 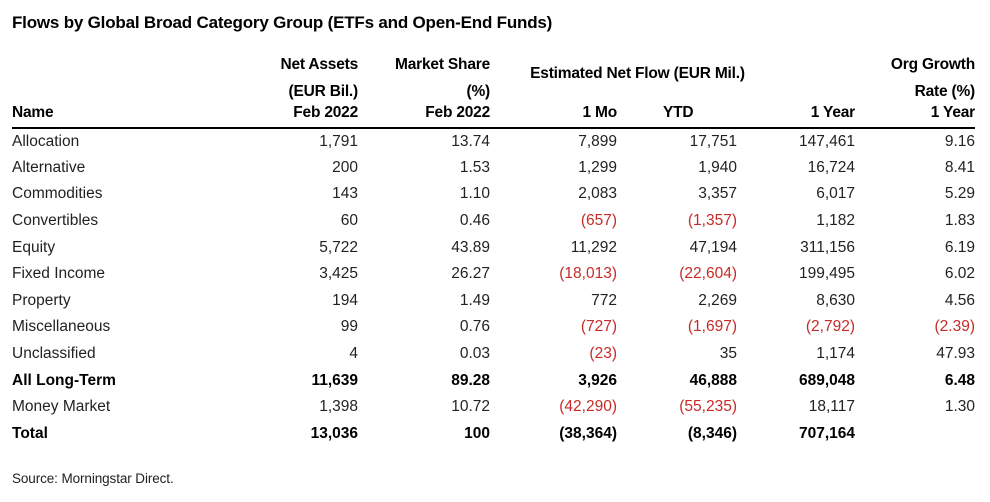 I want to click on cell-market-share: 26.27, so click(x=470, y=274).